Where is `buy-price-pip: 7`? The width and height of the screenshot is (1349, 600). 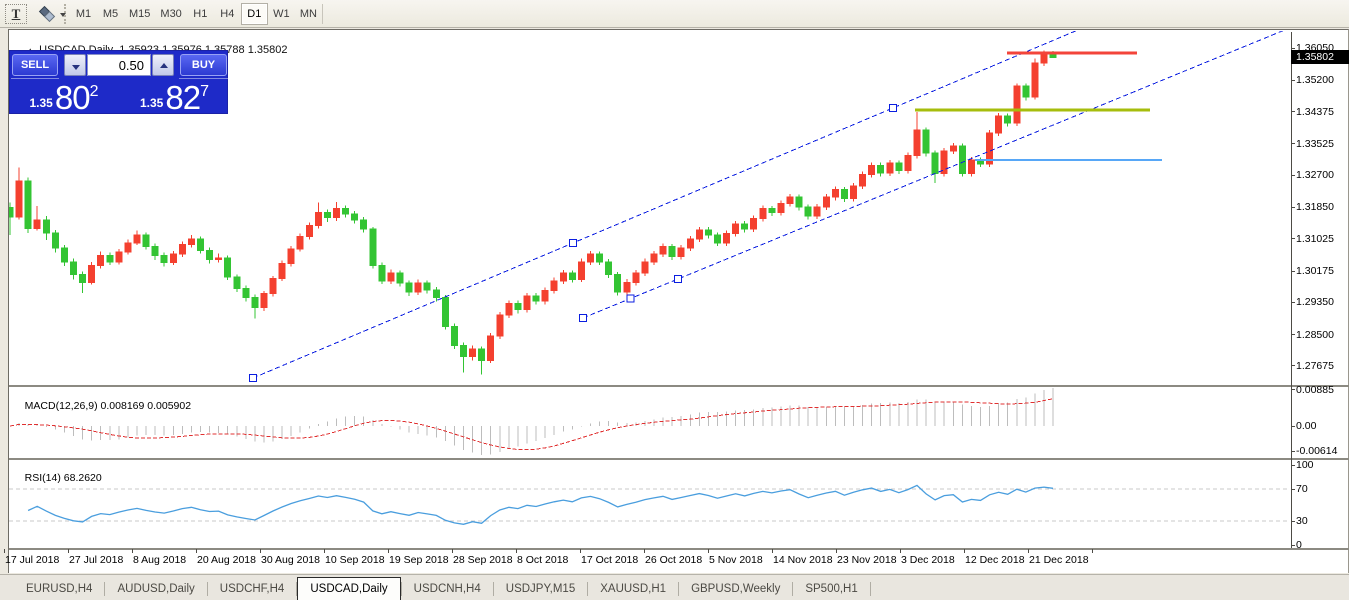 buy-price-pip: 7 is located at coordinates (204, 91).